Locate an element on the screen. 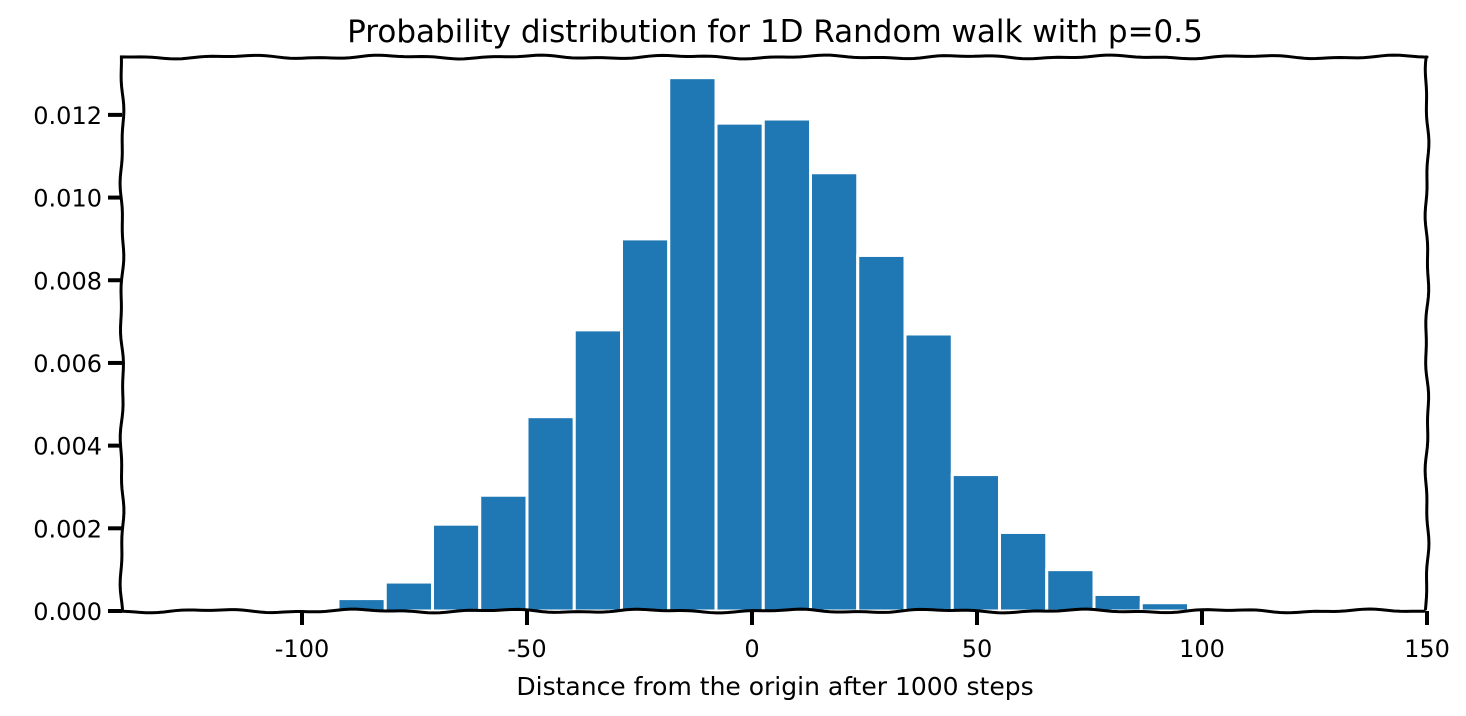 The height and width of the screenshot is (716, 1466). y-tick-label: 0.002 is located at coordinates (67, 529).